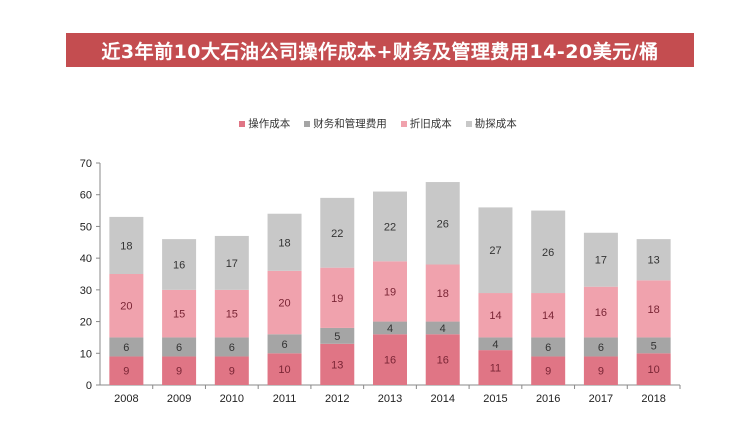 The image size is (756, 442). I want to click on data-label: 20, so click(284, 304).